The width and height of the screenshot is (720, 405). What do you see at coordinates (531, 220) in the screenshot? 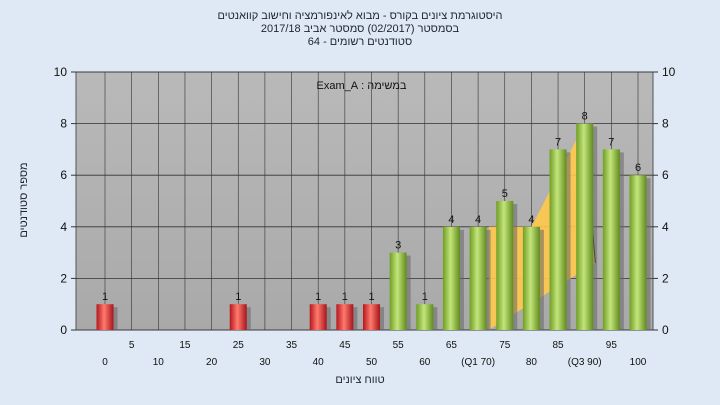
I see `bar-value-label-10: 4` at bounding box center [531, 220].